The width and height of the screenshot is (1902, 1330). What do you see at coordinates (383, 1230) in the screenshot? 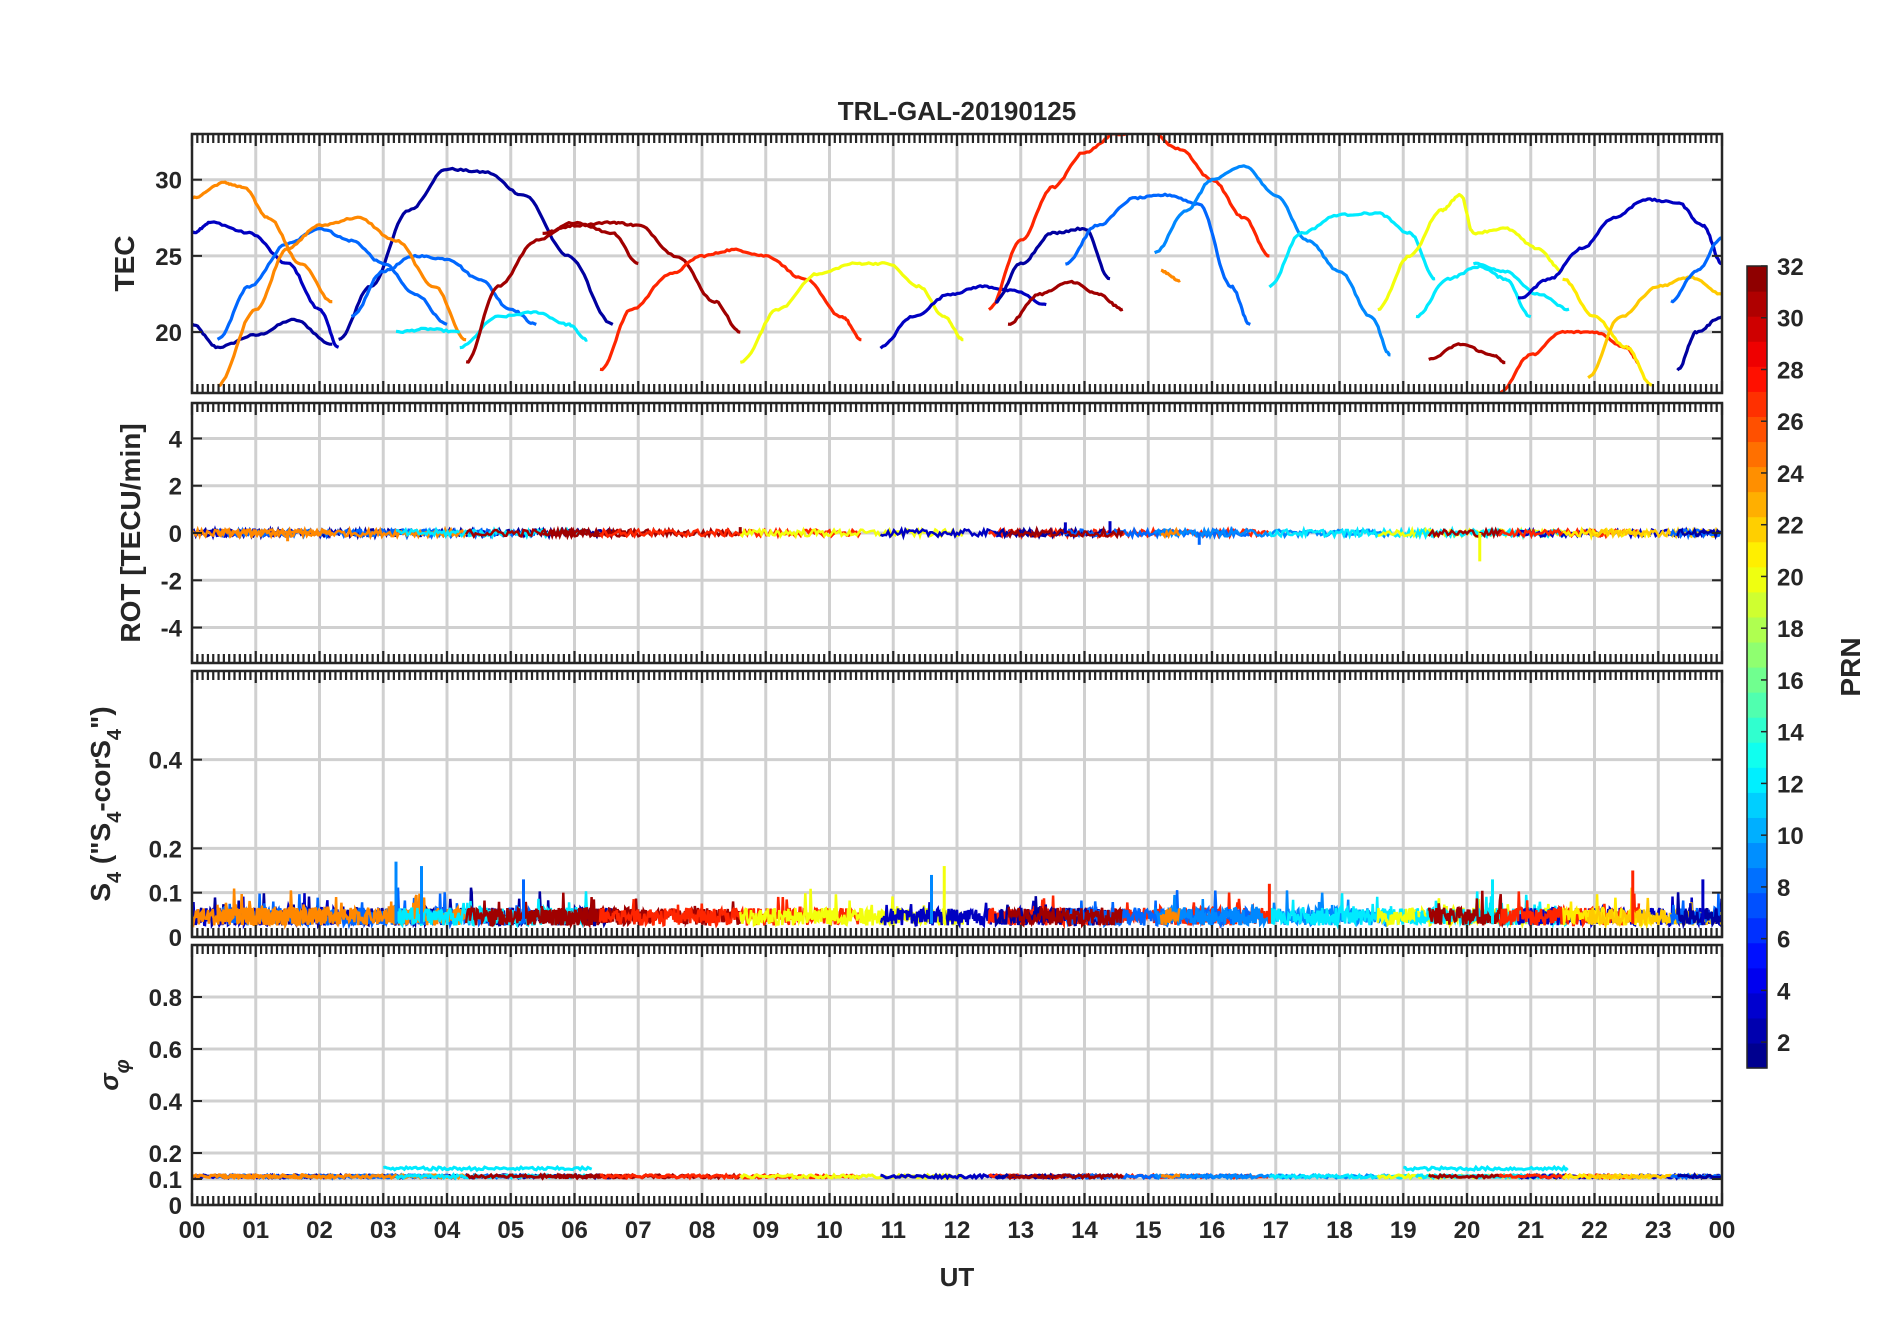
I see `x-tick-label: 03` at bounding box center [383, 1230].